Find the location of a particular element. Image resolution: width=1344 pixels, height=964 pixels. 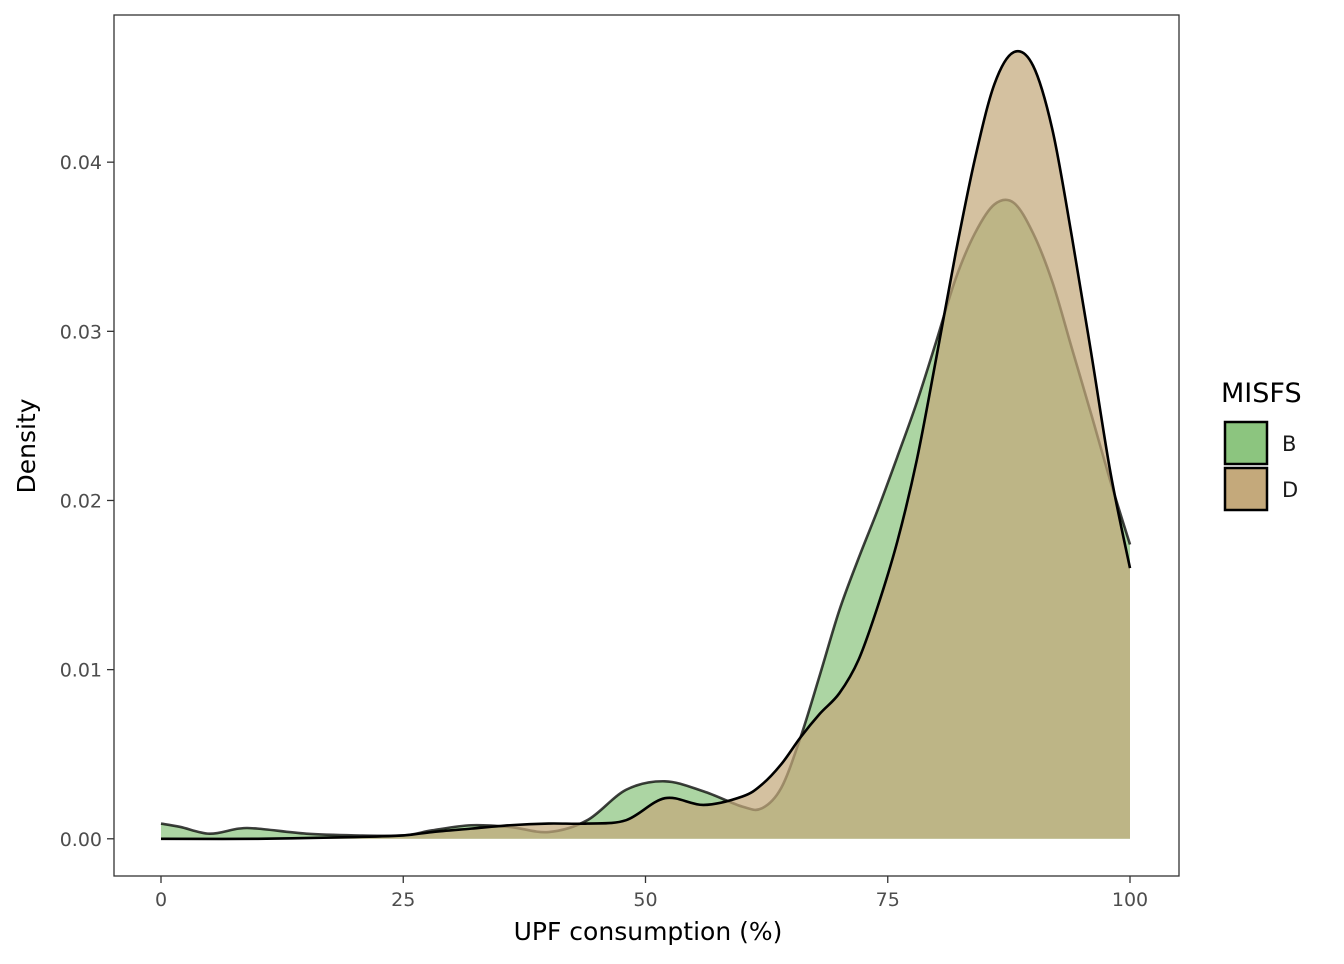

legend-key-D is located at coordinates (1246, 489).